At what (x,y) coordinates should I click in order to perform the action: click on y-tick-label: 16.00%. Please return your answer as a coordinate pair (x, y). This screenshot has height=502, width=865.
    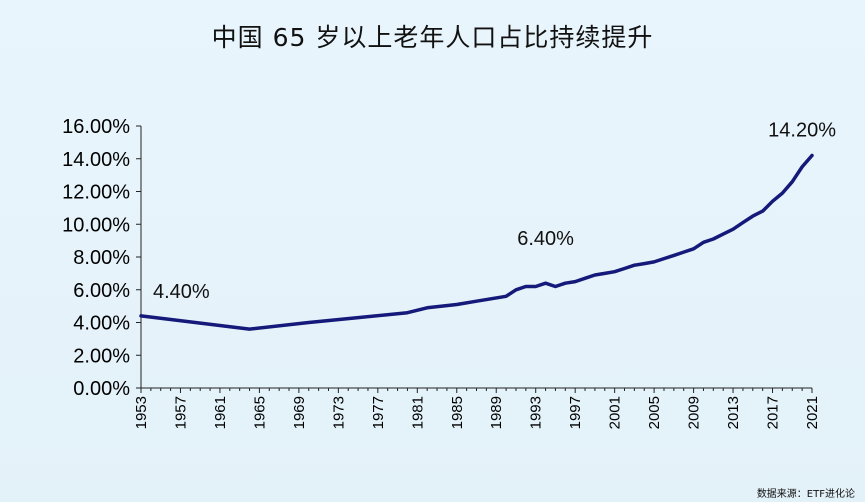
    Looking at the image, I should click on (96, 127).